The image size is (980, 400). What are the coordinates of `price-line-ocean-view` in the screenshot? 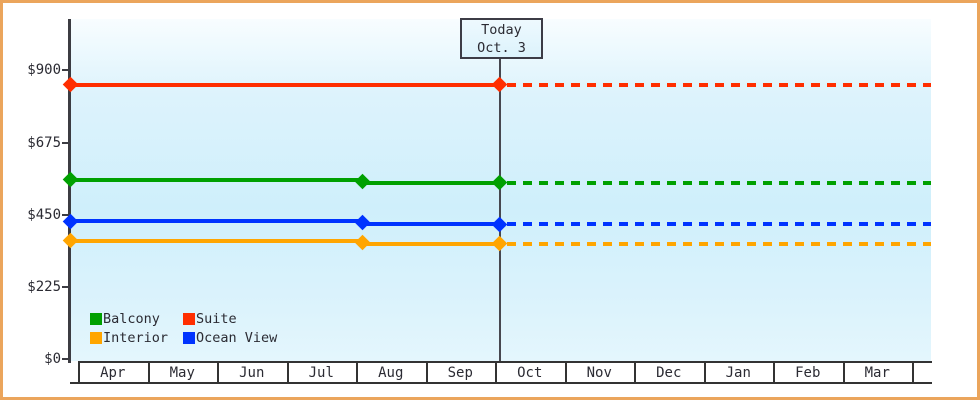 It's located at (216, 221).